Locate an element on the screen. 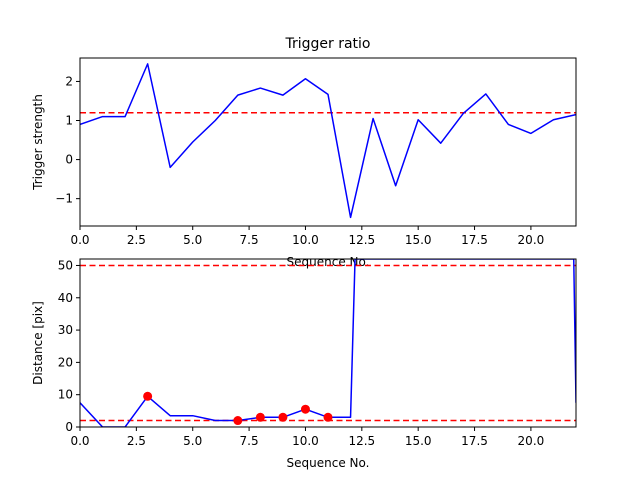 Image resolution: width=640 pixels, height=480 pixels. distance-x-tick-label: 20.0 is located at coordinates (531, 441).